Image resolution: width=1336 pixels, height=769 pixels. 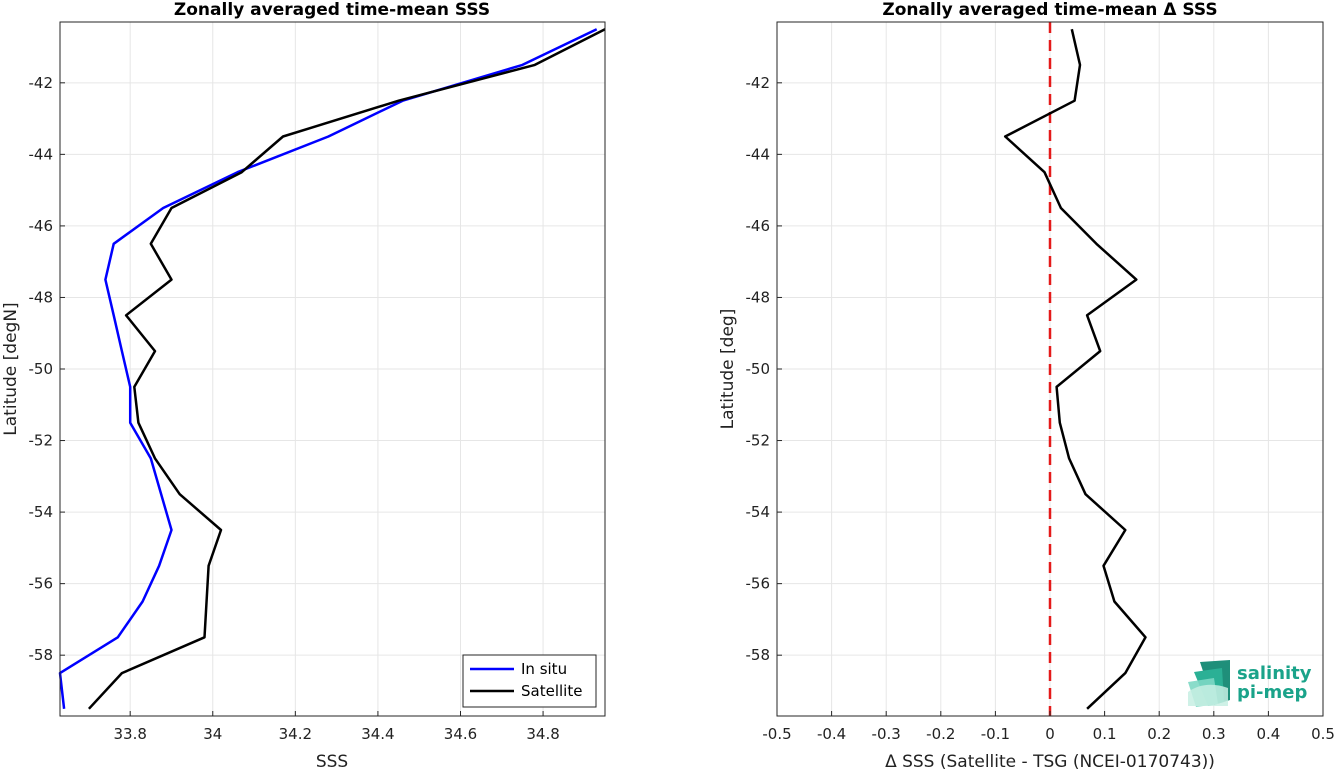 I want to click on sss-title: Zonally averaged time-mean SSS, so click(x=332, y=10).